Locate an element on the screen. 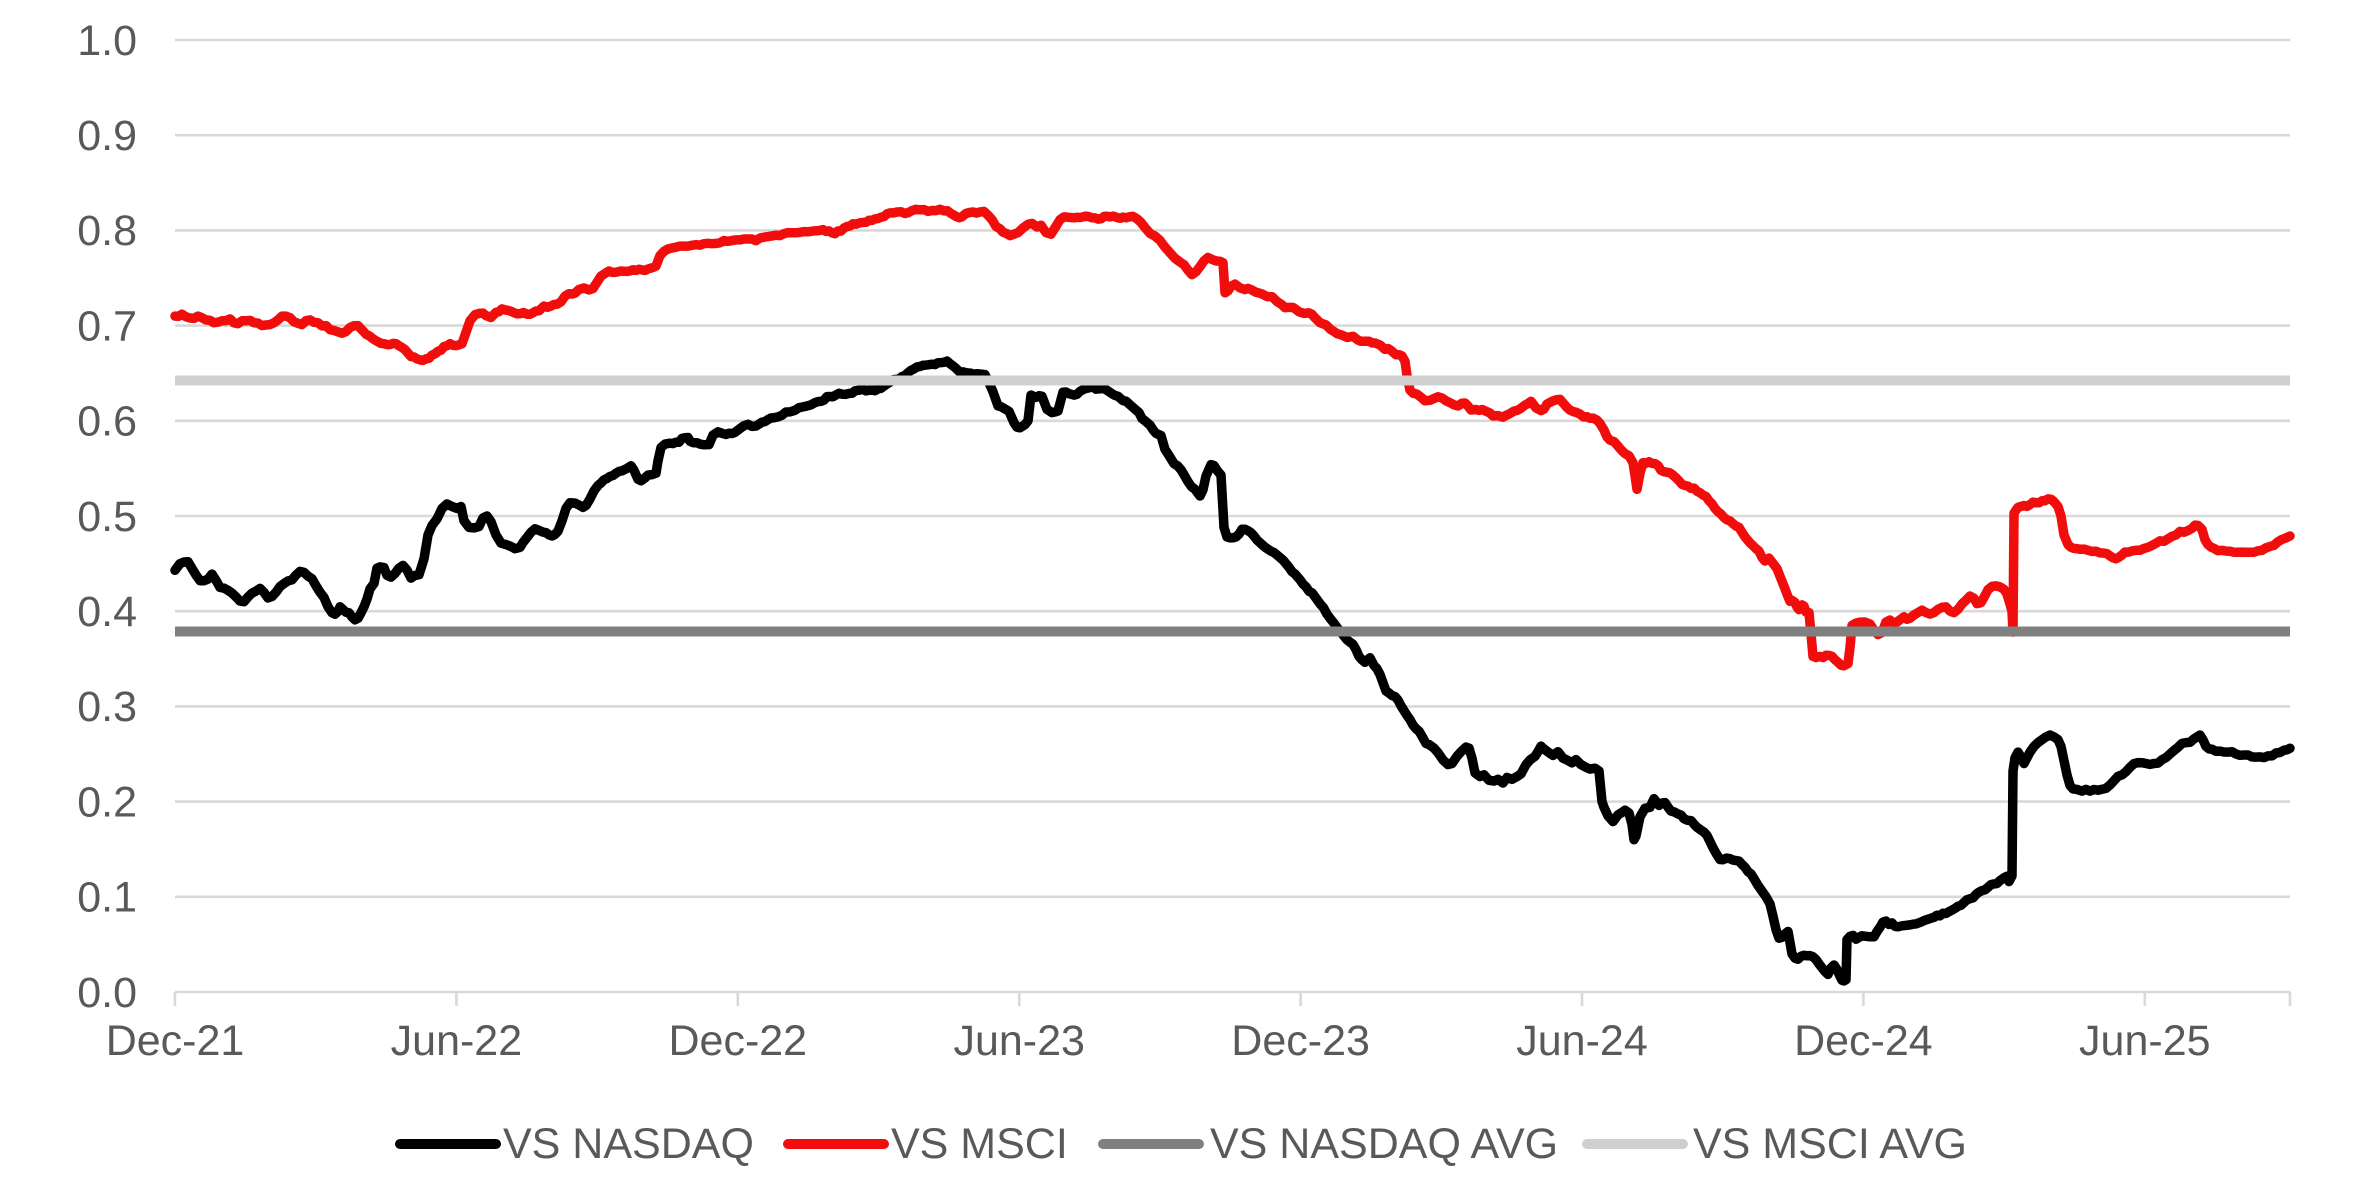  svg-text: 0.7 is located at coordinates (107, 326).